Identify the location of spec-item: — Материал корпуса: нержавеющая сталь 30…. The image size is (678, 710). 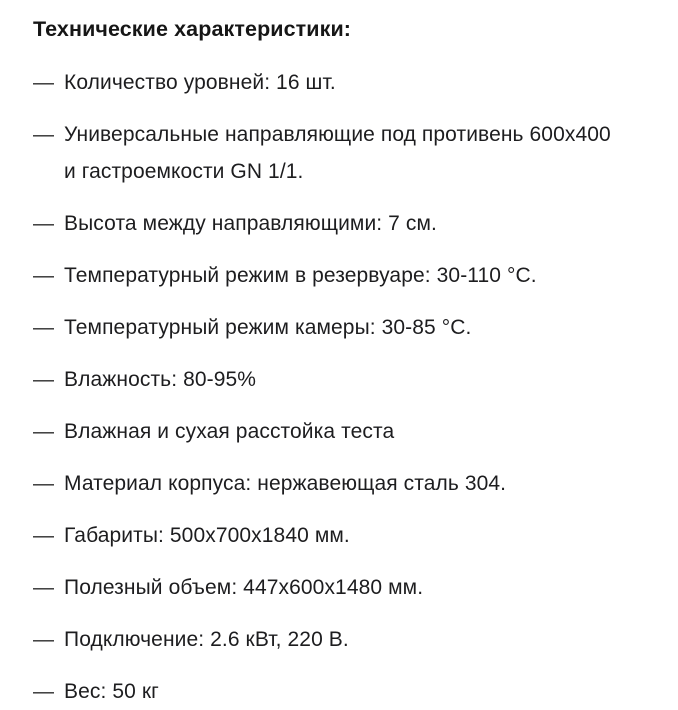
(345, 483).